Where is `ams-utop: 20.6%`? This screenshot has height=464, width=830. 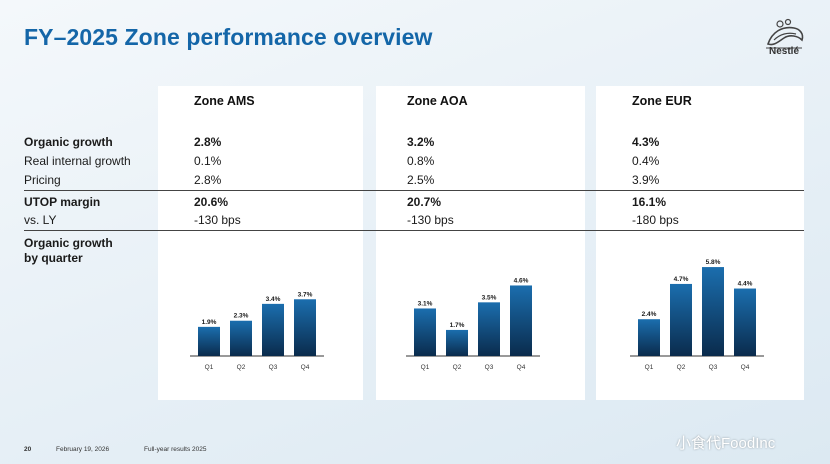 ams-utop: 20.6% is located at coordinates (211, 202).